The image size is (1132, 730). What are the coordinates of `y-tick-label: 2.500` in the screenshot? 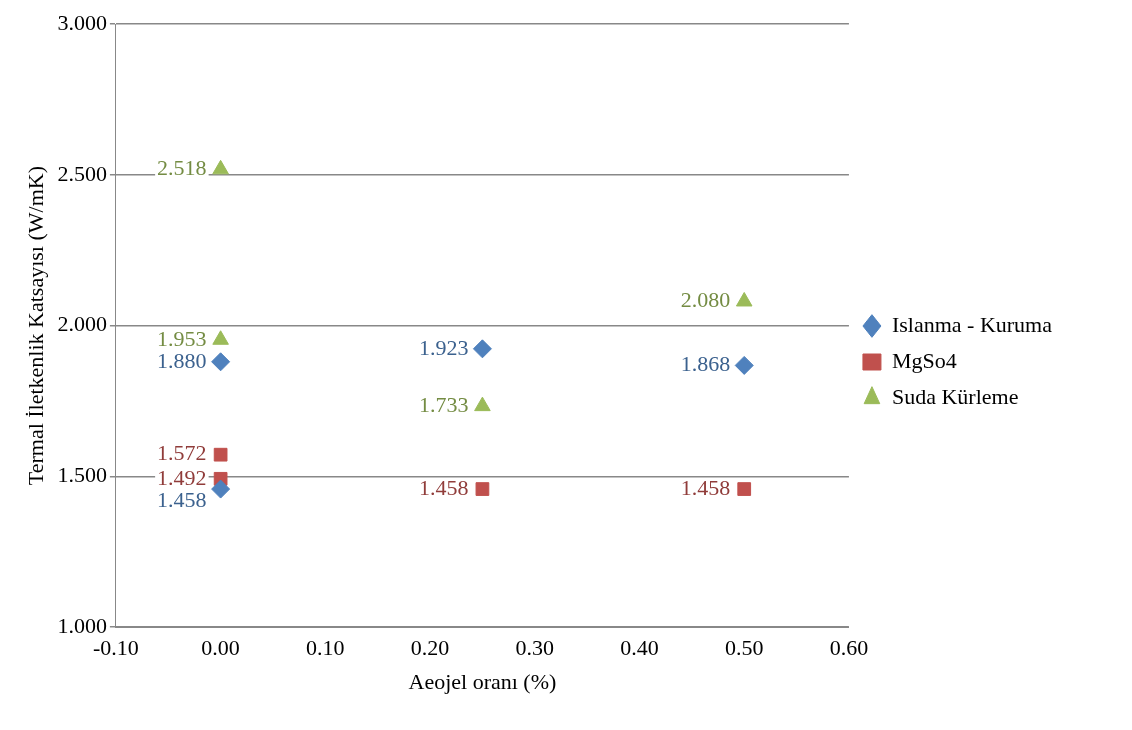 It's located at (82, 173).